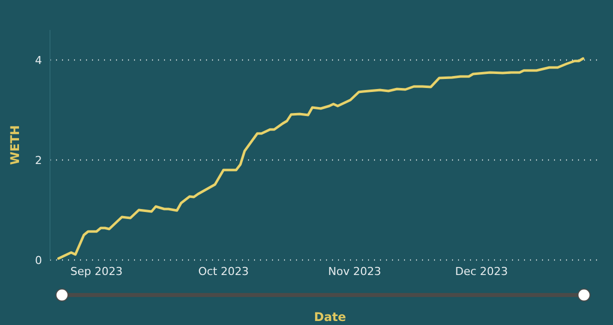 The height and width of the screenshot is (325, 613). What do you see at coordinates (38, 260) in the screenshot?
I see `y-tick-label: 0` at bounding box center [38, 260].